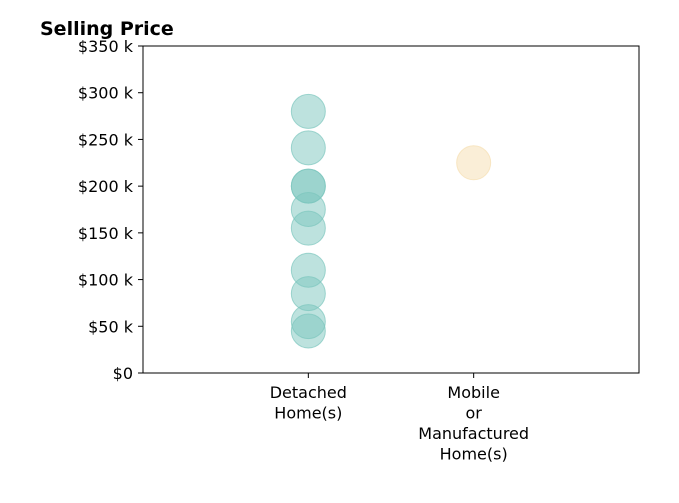  What do you see at coordinates (106, 46) in the screenshot?
I see `y-tick-label: $350 k` at bounding box center [106, 46].